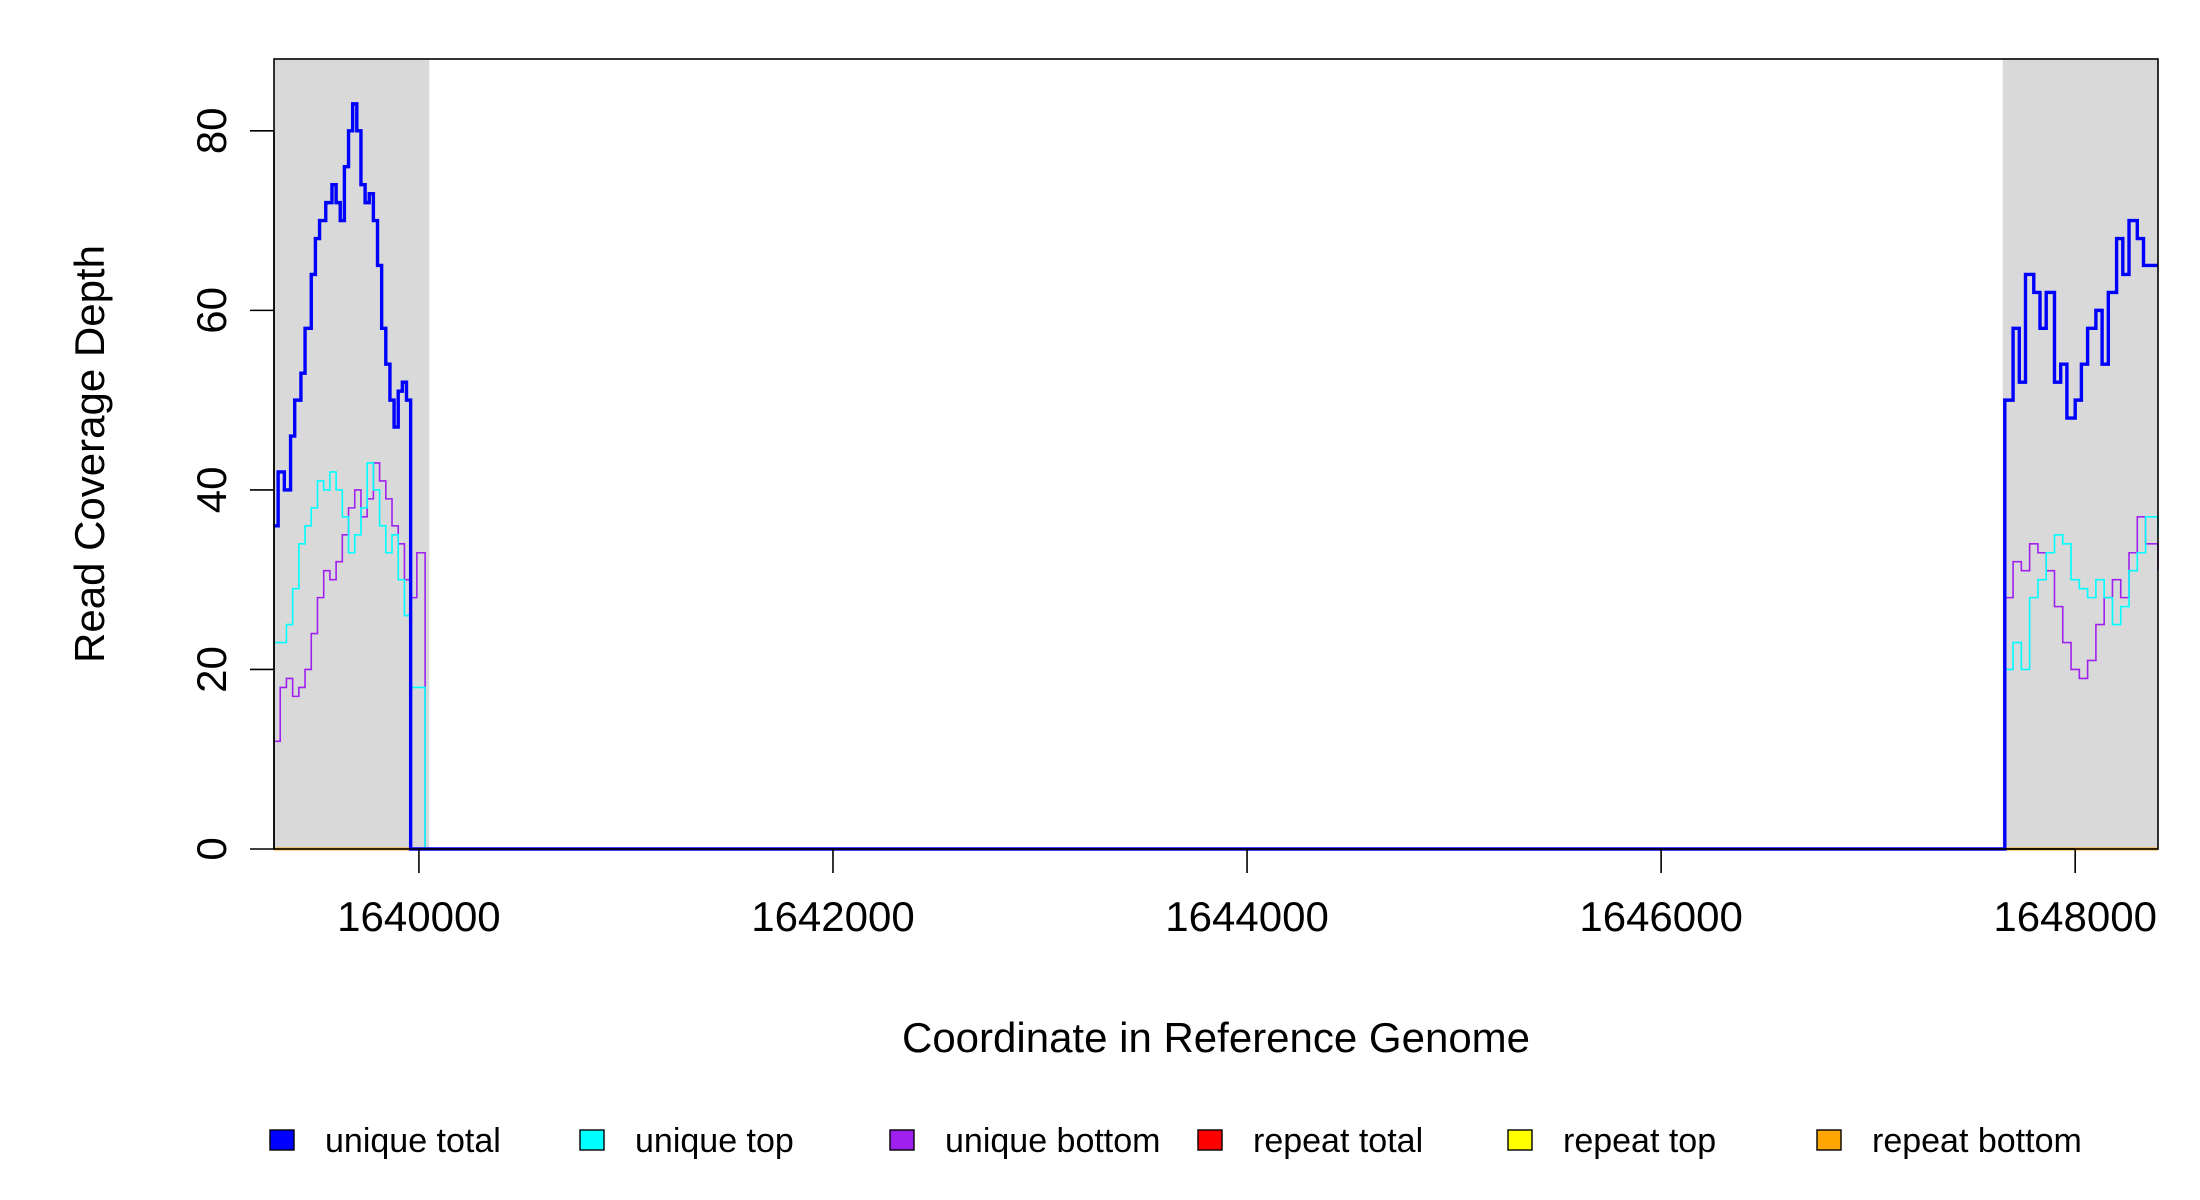 This screenshot has width=2200, height=1200. Describe the element at coordinates (1520, 1140) in the screenshot. I see `legend-swatch-repeat-top` at that location.